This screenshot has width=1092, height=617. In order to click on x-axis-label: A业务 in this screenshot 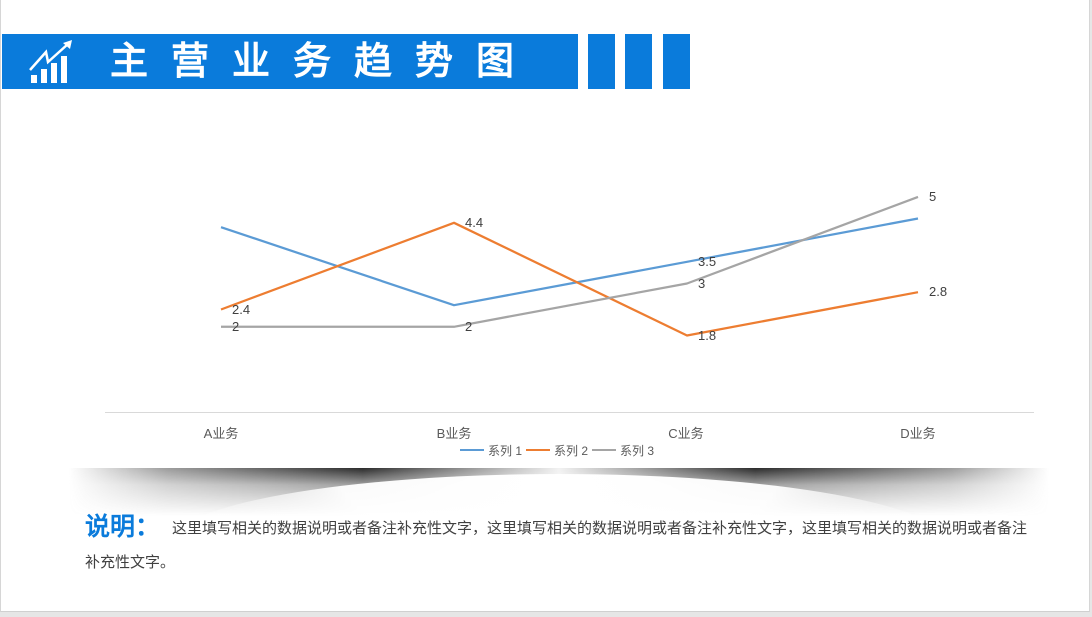, I will do `click(221, 433)`.